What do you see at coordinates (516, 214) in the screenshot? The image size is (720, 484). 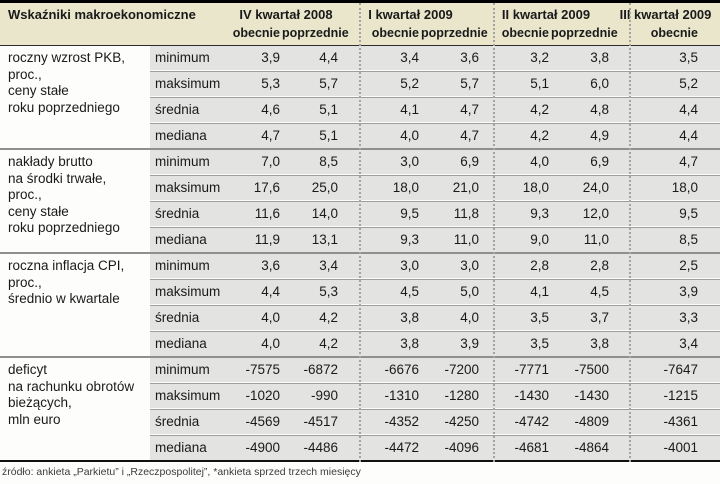 I see `value-cell: 9,3` at bounding box center [516, 214].